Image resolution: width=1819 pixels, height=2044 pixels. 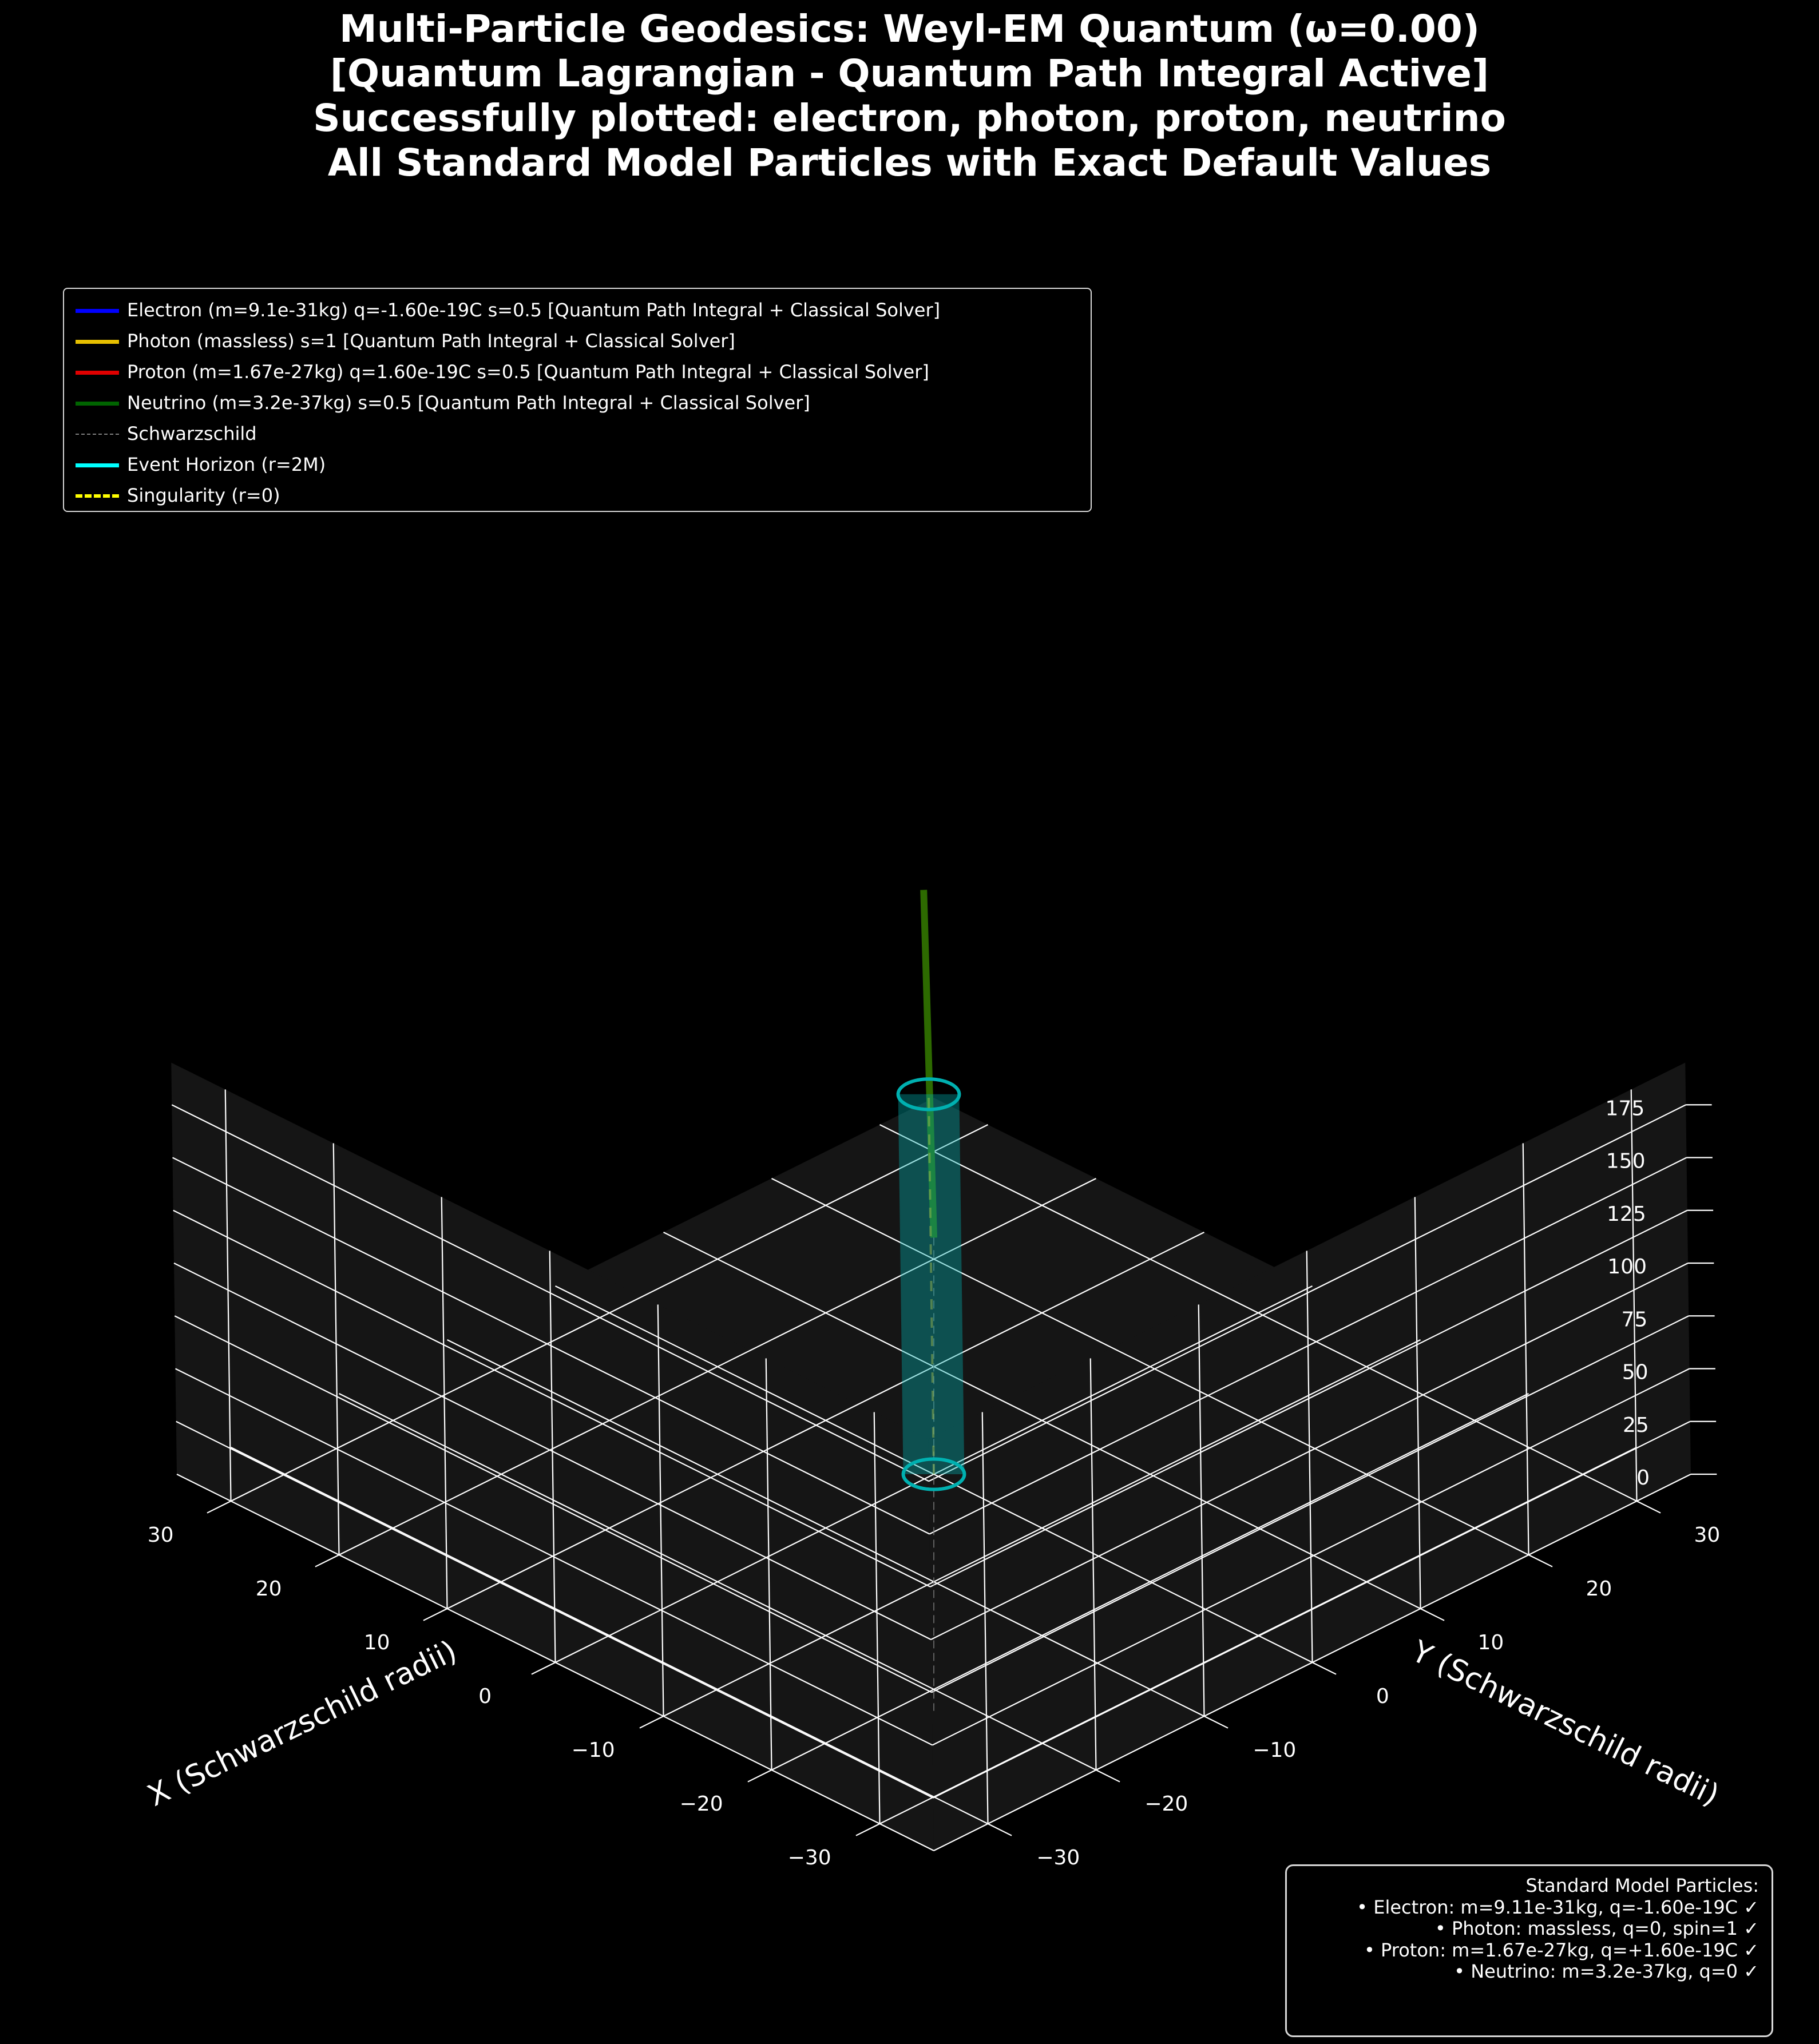 I want to click on z-tick-label: 0, so click(x=1643, y=1478).